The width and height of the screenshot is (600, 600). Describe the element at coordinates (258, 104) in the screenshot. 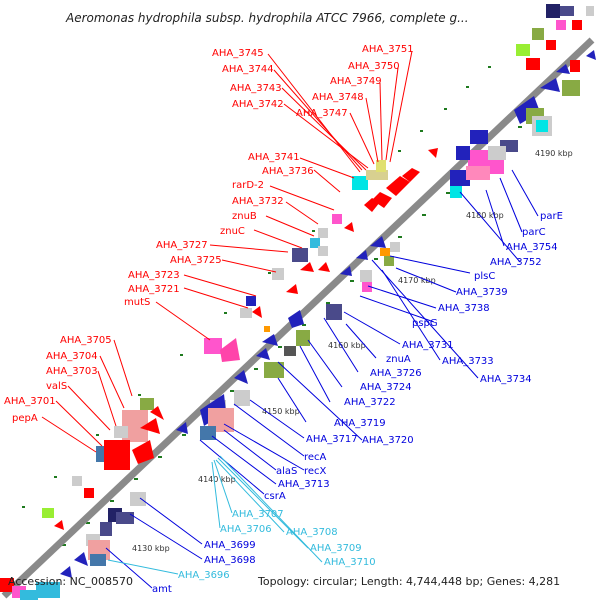

I see `gene-label: AHA_3742` at that location.